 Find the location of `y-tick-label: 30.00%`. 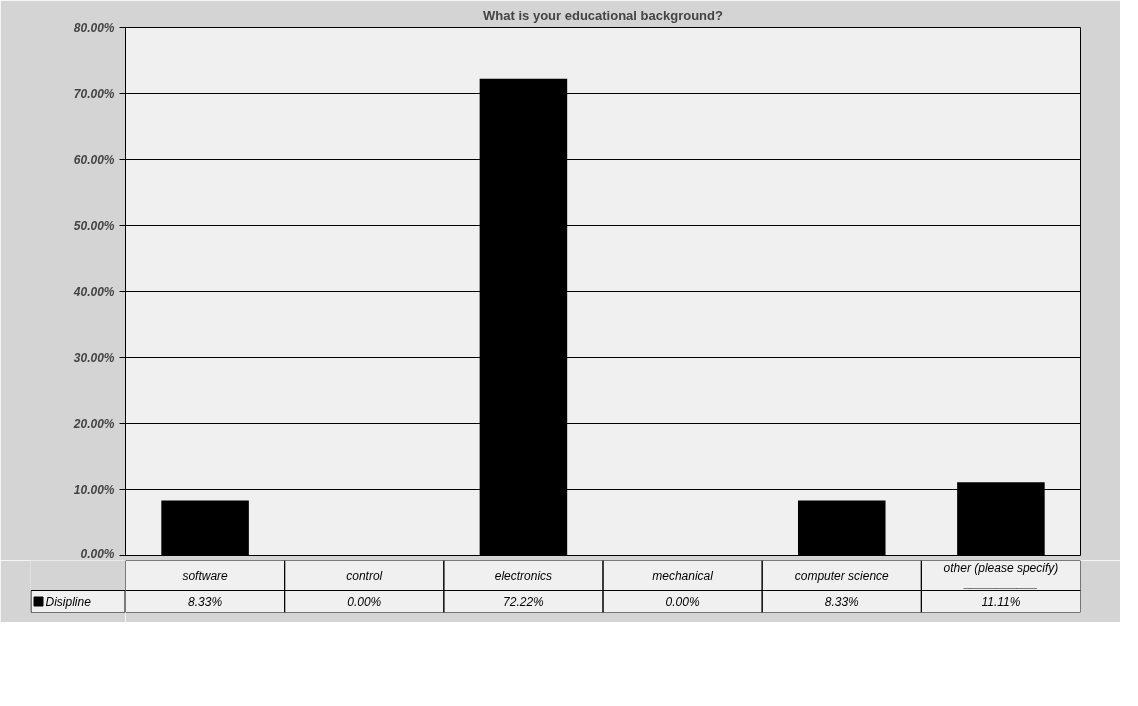

y-tick-label: 30.00% is located at coordinates (94, 357).